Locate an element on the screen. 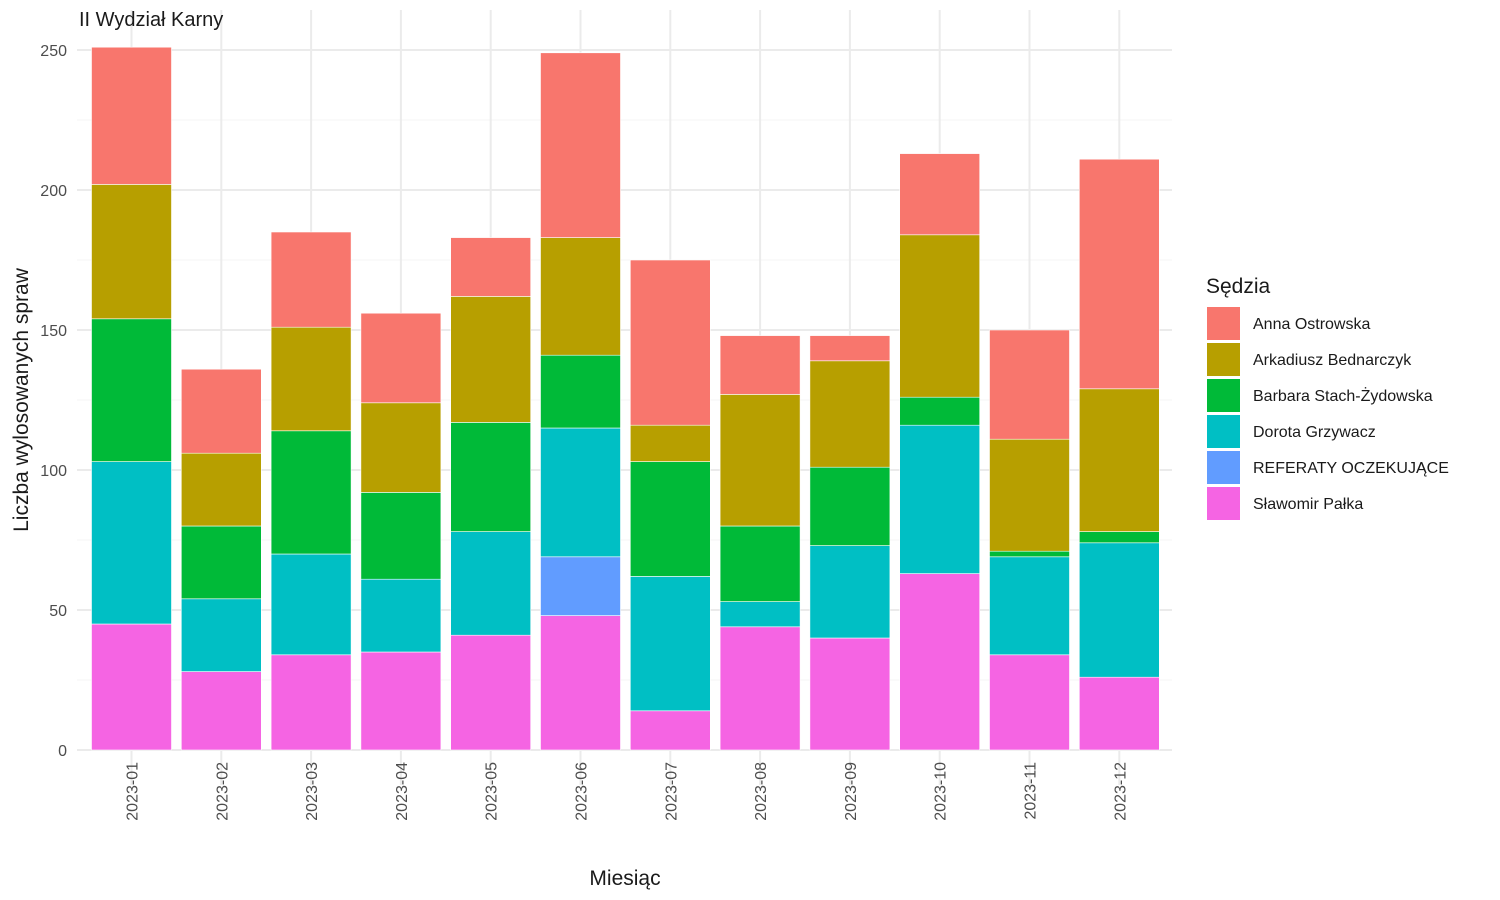 The height and width of the screenshot is (900, 1500). y-tick-label: 150 is located at coordinates (53, 331).